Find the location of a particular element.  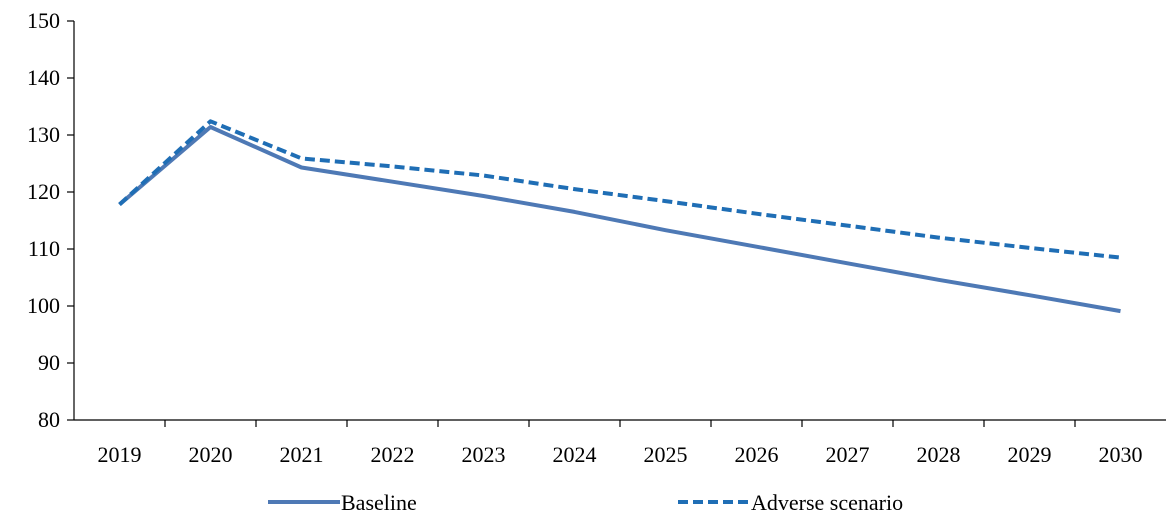

y-tick-label: 130 is located at coordinates (43, 134).